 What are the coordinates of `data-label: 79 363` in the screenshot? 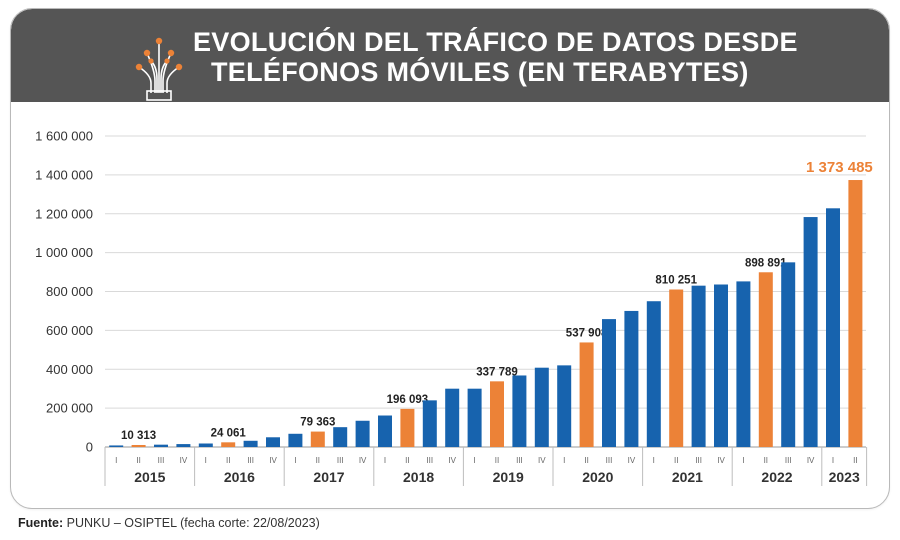 It's located at (317, 423).